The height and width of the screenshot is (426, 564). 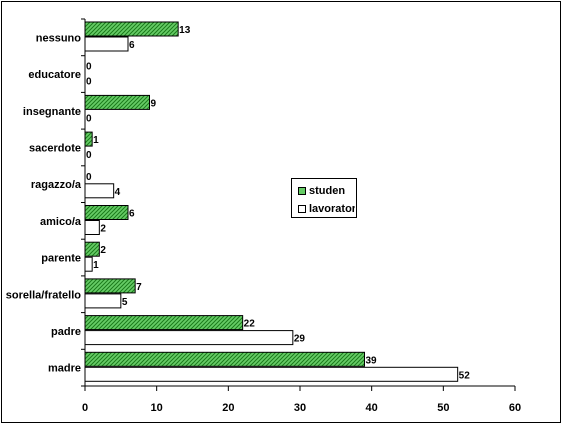 What do you see at coordinates (56, 185) in the screenshot?
I see `category-label: ragazzo/a` at bounding box center [56, 185].